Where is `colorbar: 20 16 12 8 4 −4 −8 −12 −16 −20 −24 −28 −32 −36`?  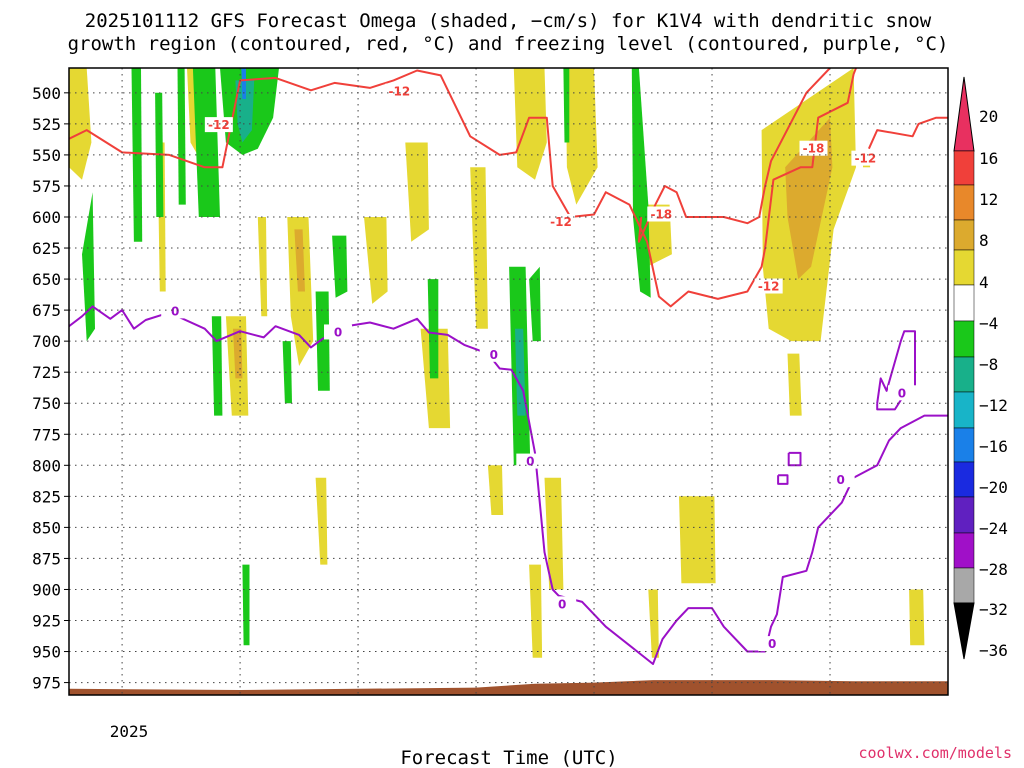
colorbar: 20 16 12 8 4 −4 −8 −12 −16 −20 −24 −28 −32 −36 is located at coordinates (980, 368).